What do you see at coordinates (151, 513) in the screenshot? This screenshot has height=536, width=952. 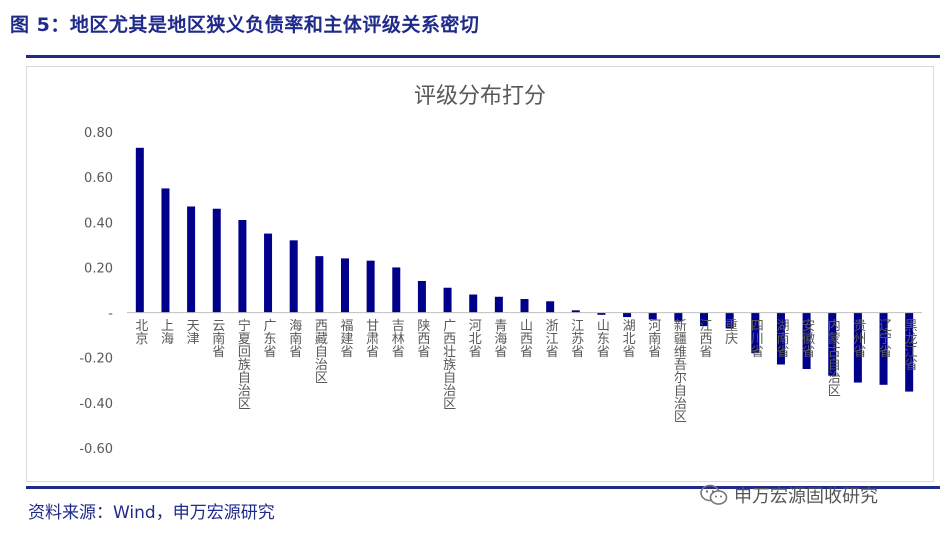 I see `source-note: 资料来源：Wind，申万宏源研究` at bounding box center [151, 513].